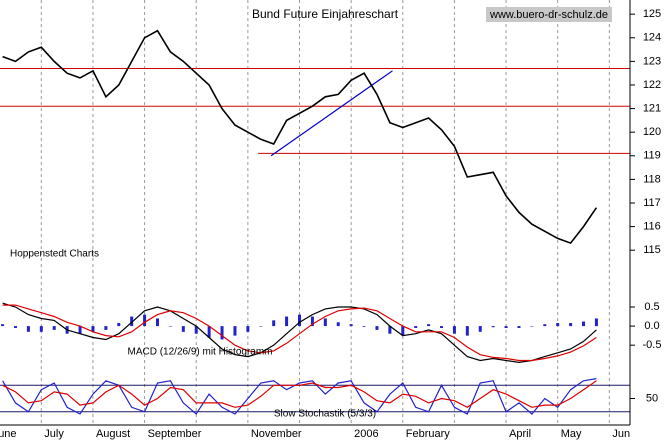 The height and width of the screenshot is (446, 672). What do you see at coordinates (54, 434) in the screenshot?
I see `x-tick-label: July` at bounding box center [54, 434].